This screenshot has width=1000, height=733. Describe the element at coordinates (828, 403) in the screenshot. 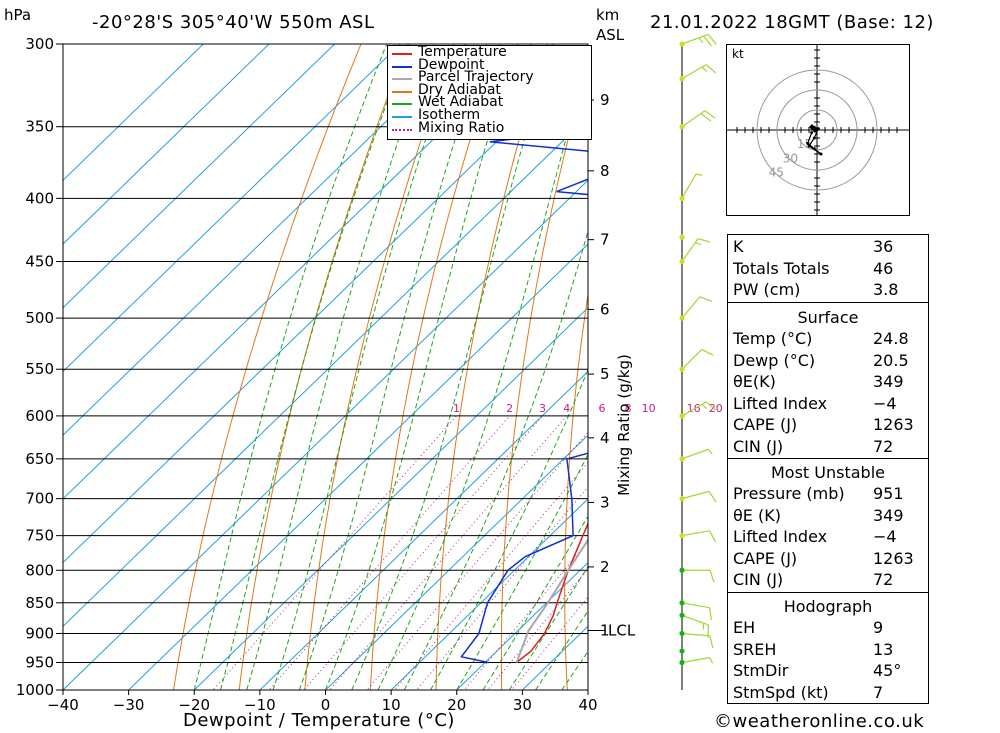

I see `surface-row: Lifted Index −4` at that location.